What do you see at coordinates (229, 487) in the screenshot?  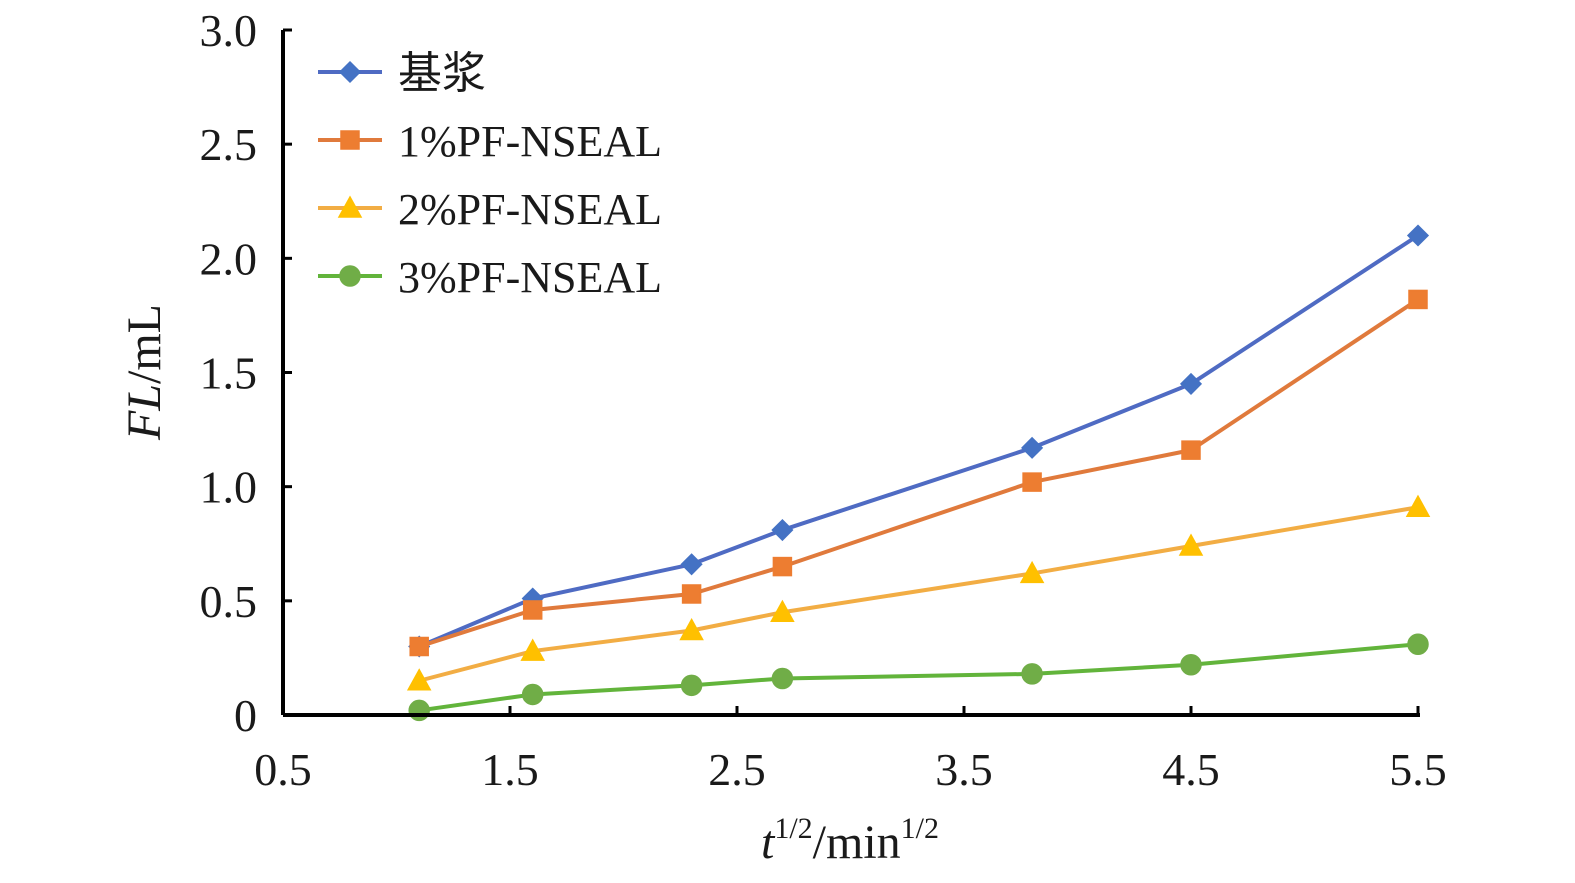 I see `y-tick-label: 1.0` at bounding box center [229, 487].